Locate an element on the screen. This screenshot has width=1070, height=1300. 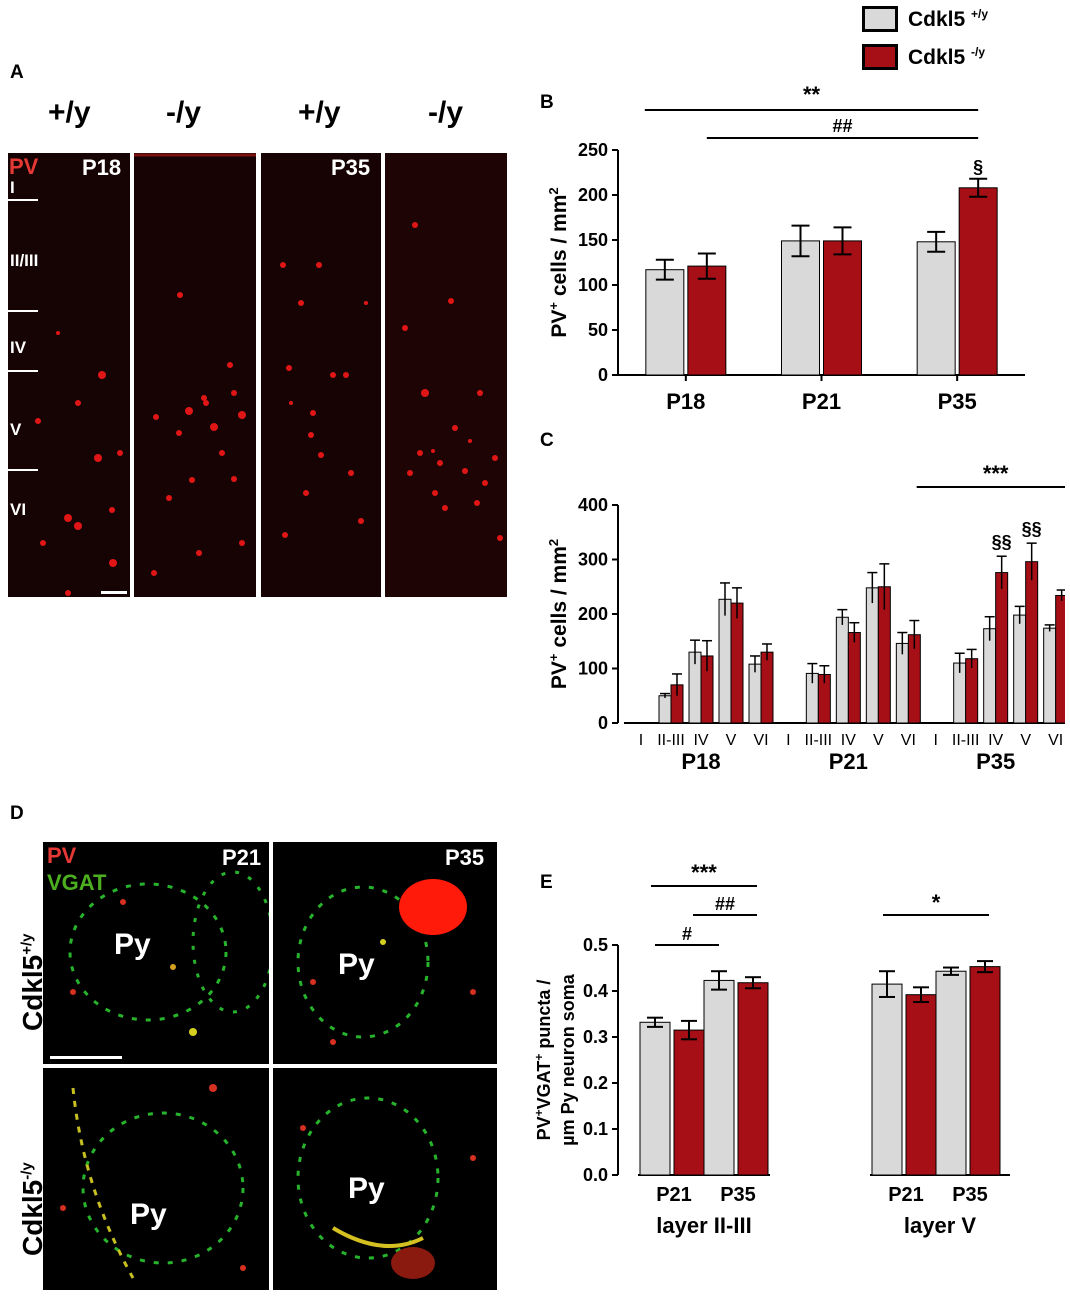
x-tick-label-c-1-4: VI is located at coordinates (908, 740).